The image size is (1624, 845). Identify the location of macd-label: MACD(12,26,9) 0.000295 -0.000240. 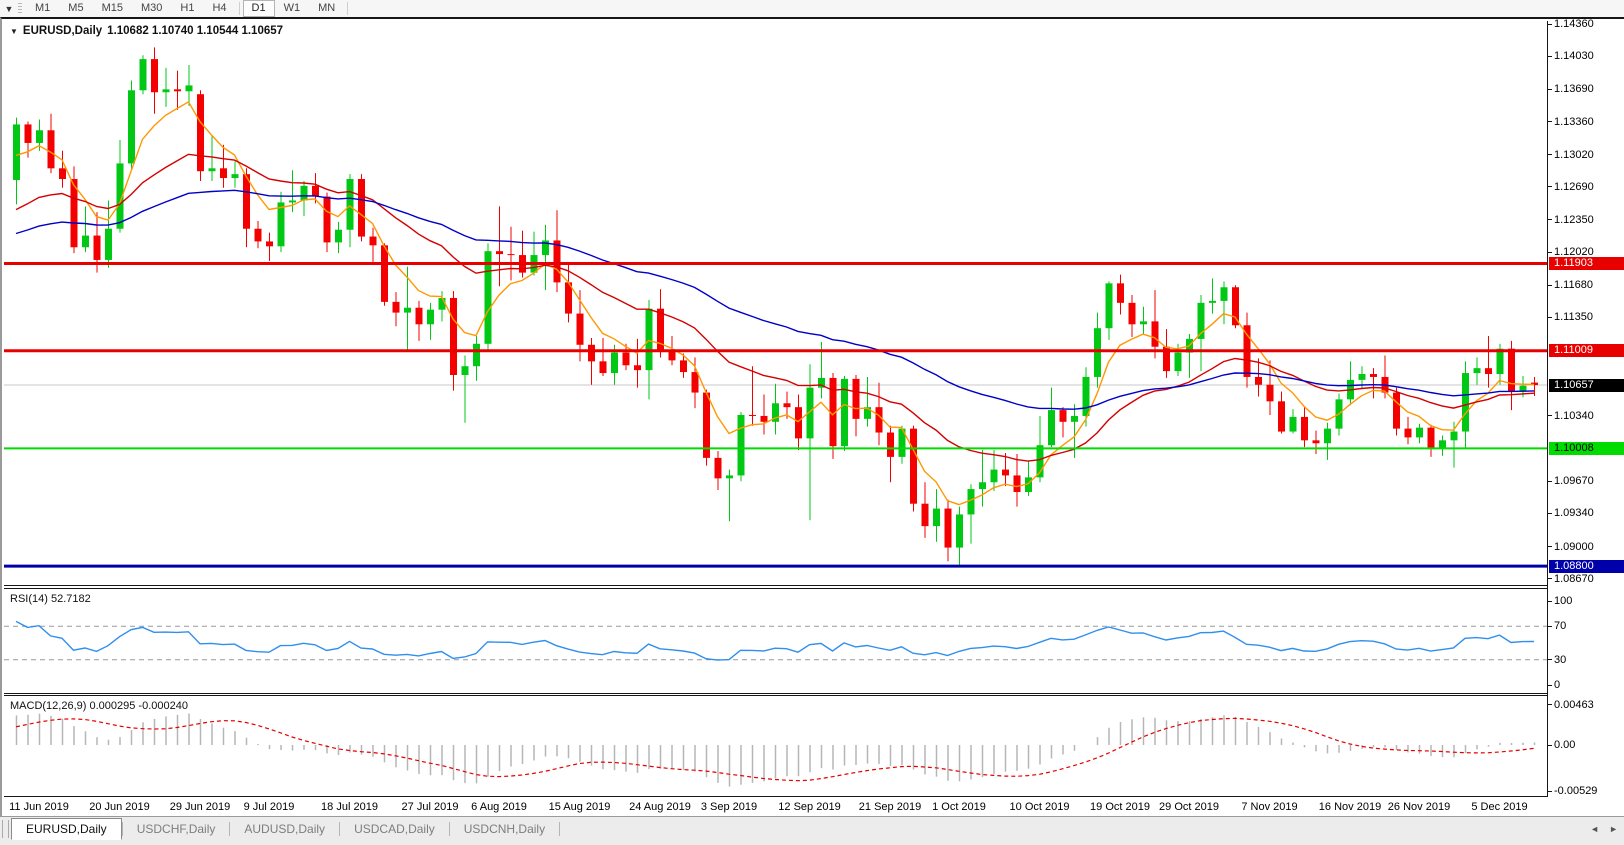
(99, 706).